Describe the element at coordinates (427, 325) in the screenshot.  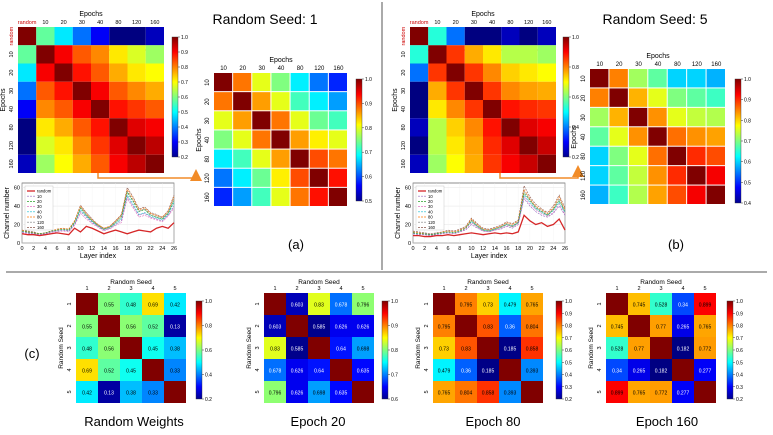
I see `y-tick-label: 2` at that location.